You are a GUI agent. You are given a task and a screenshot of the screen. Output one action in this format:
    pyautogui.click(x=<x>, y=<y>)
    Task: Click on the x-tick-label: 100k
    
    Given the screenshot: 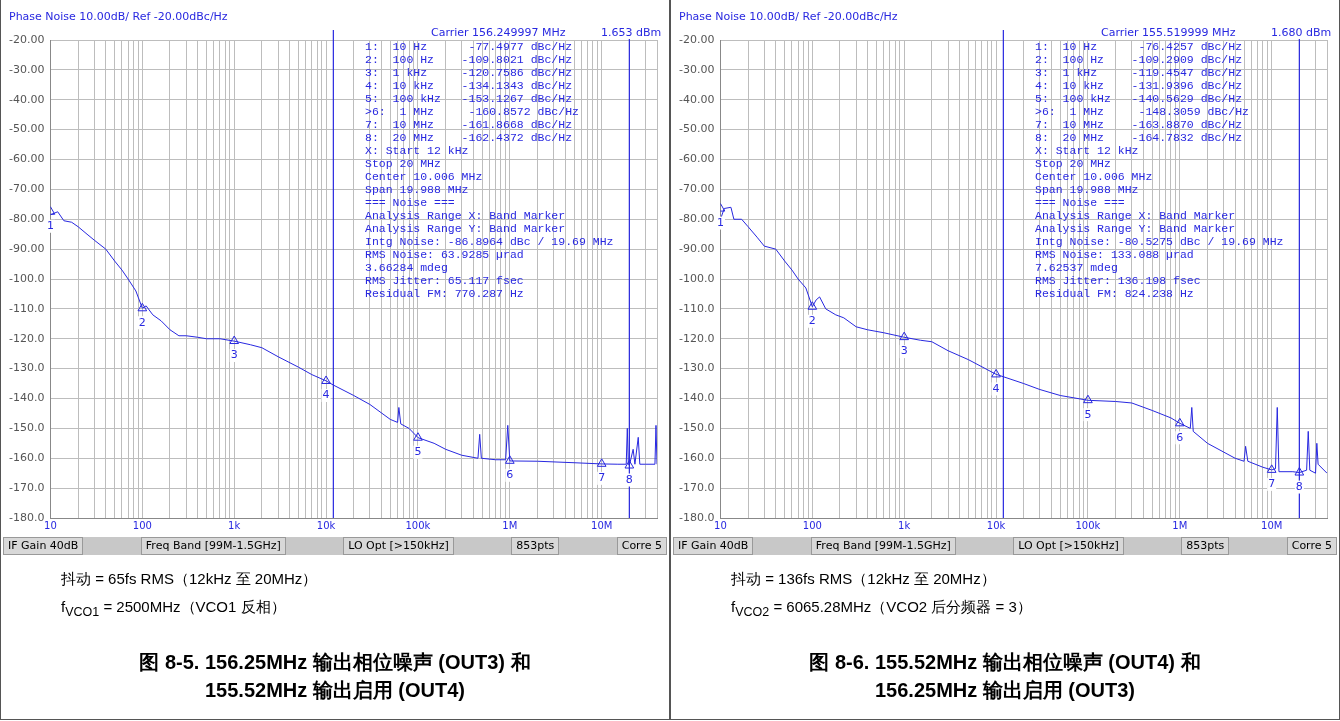 What is the action you would take?
    pyautogui.click(x=1088, y=525)
    